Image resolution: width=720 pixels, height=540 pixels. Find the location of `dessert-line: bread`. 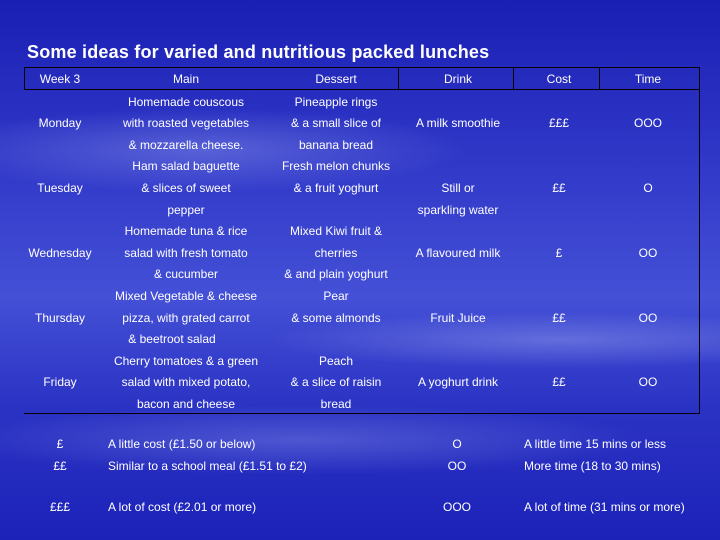

dessert-line: bread is located at coordinates (336, 404).